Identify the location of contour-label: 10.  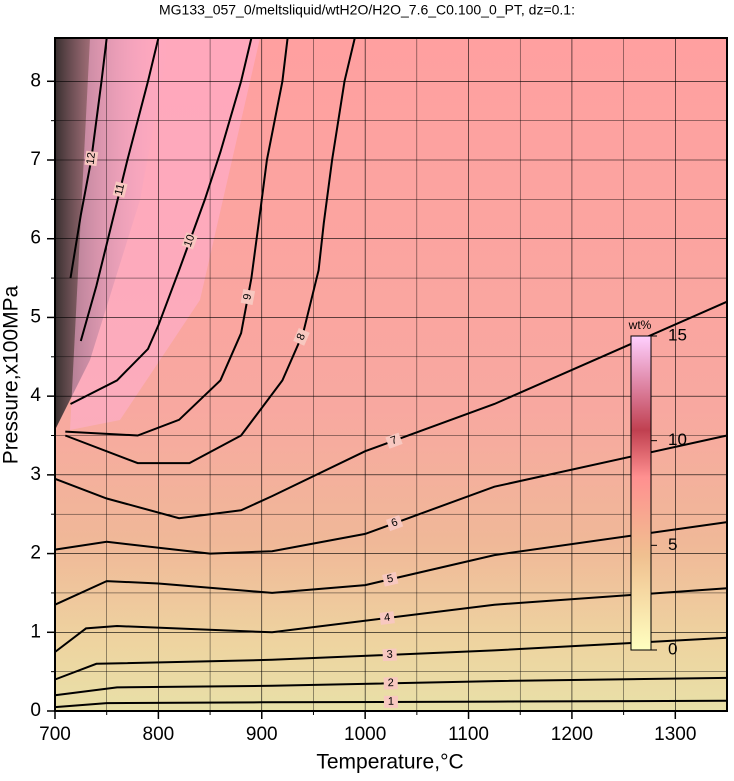
(189, 241).